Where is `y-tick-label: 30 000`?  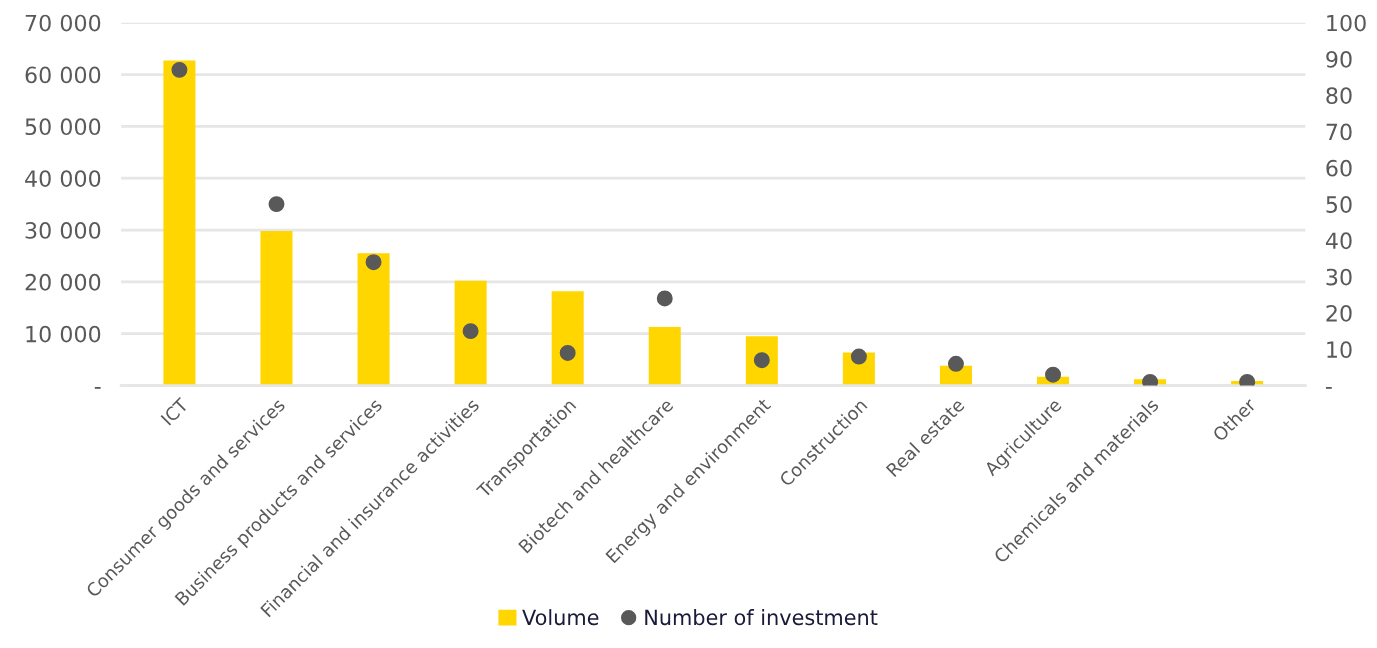
y-tick-label: 30 000 is located at coordinates (63, 230).